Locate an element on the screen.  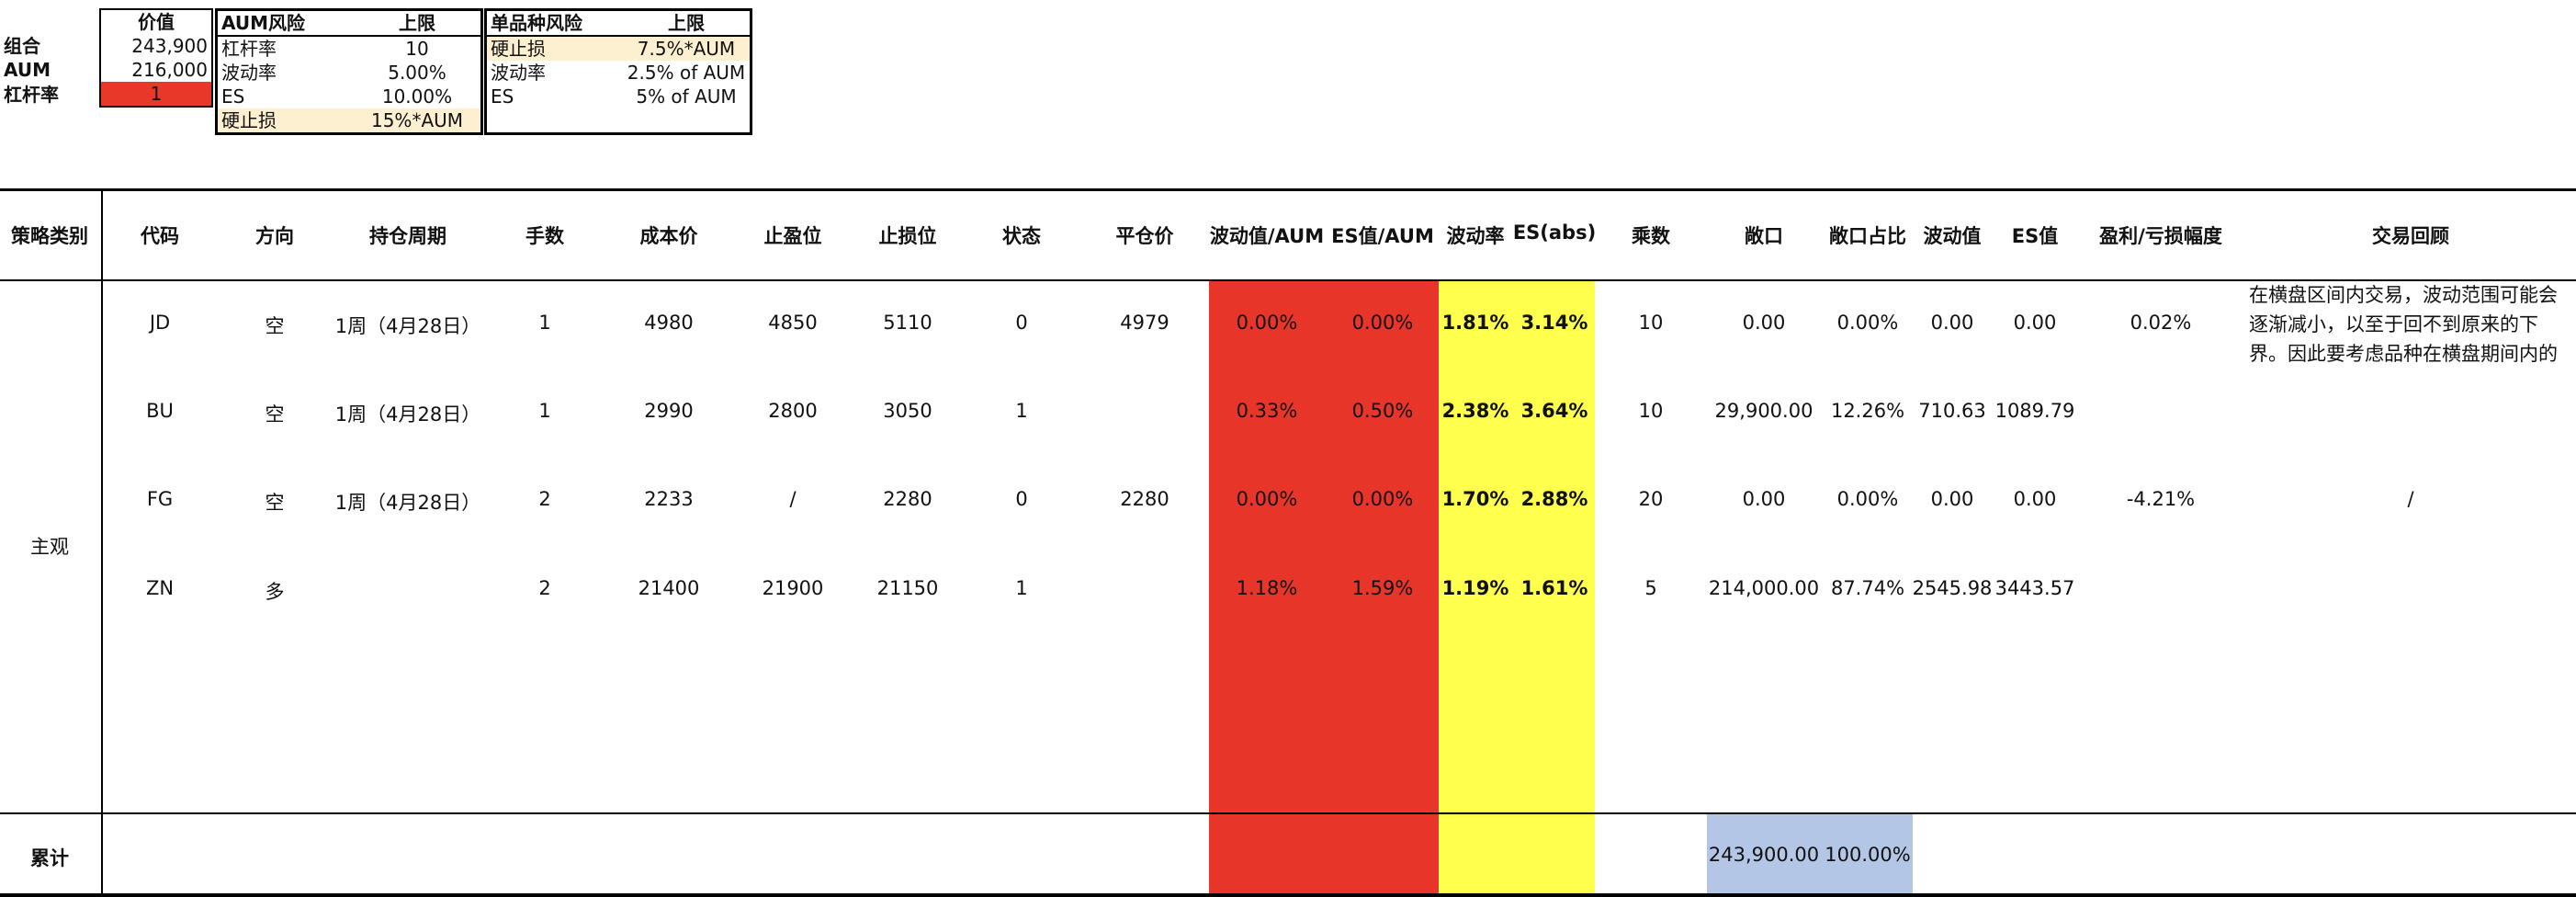
header-pnl: 盈利/亏损幅度 is located at coordinates (2160, 236).